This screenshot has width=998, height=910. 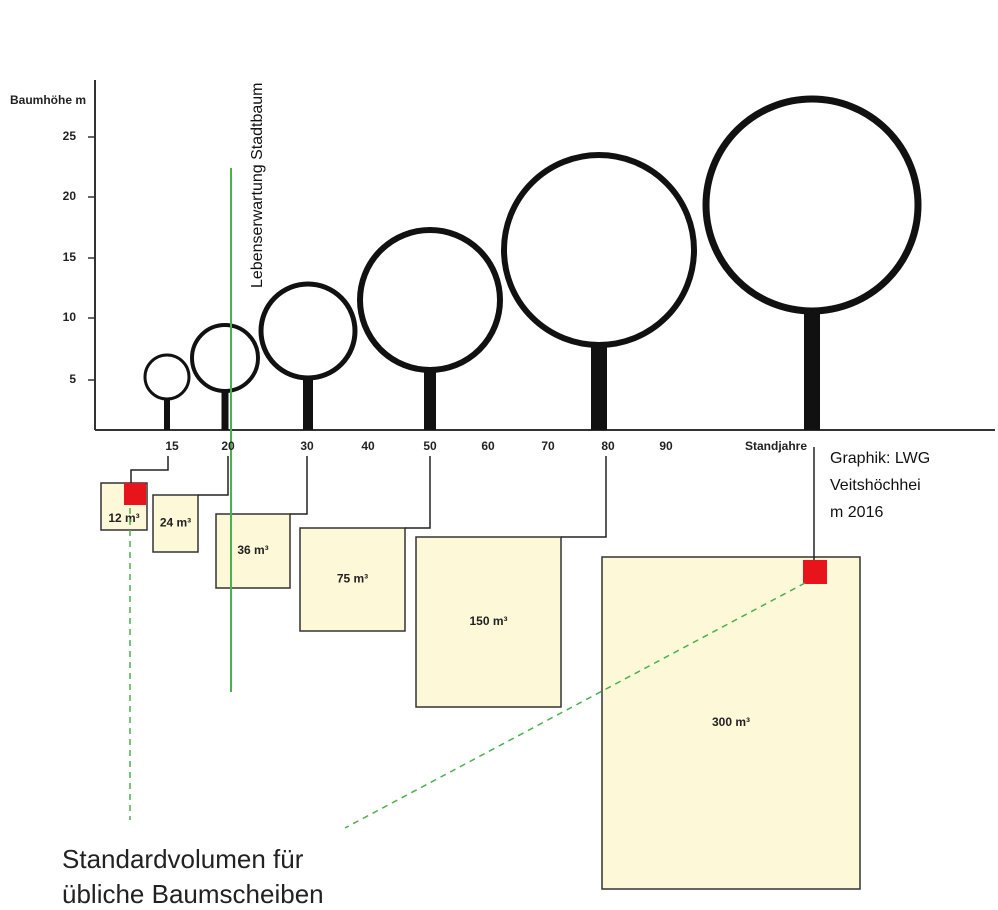 I want to click on volume-label: 150 m³, so click(x=488, y=621).